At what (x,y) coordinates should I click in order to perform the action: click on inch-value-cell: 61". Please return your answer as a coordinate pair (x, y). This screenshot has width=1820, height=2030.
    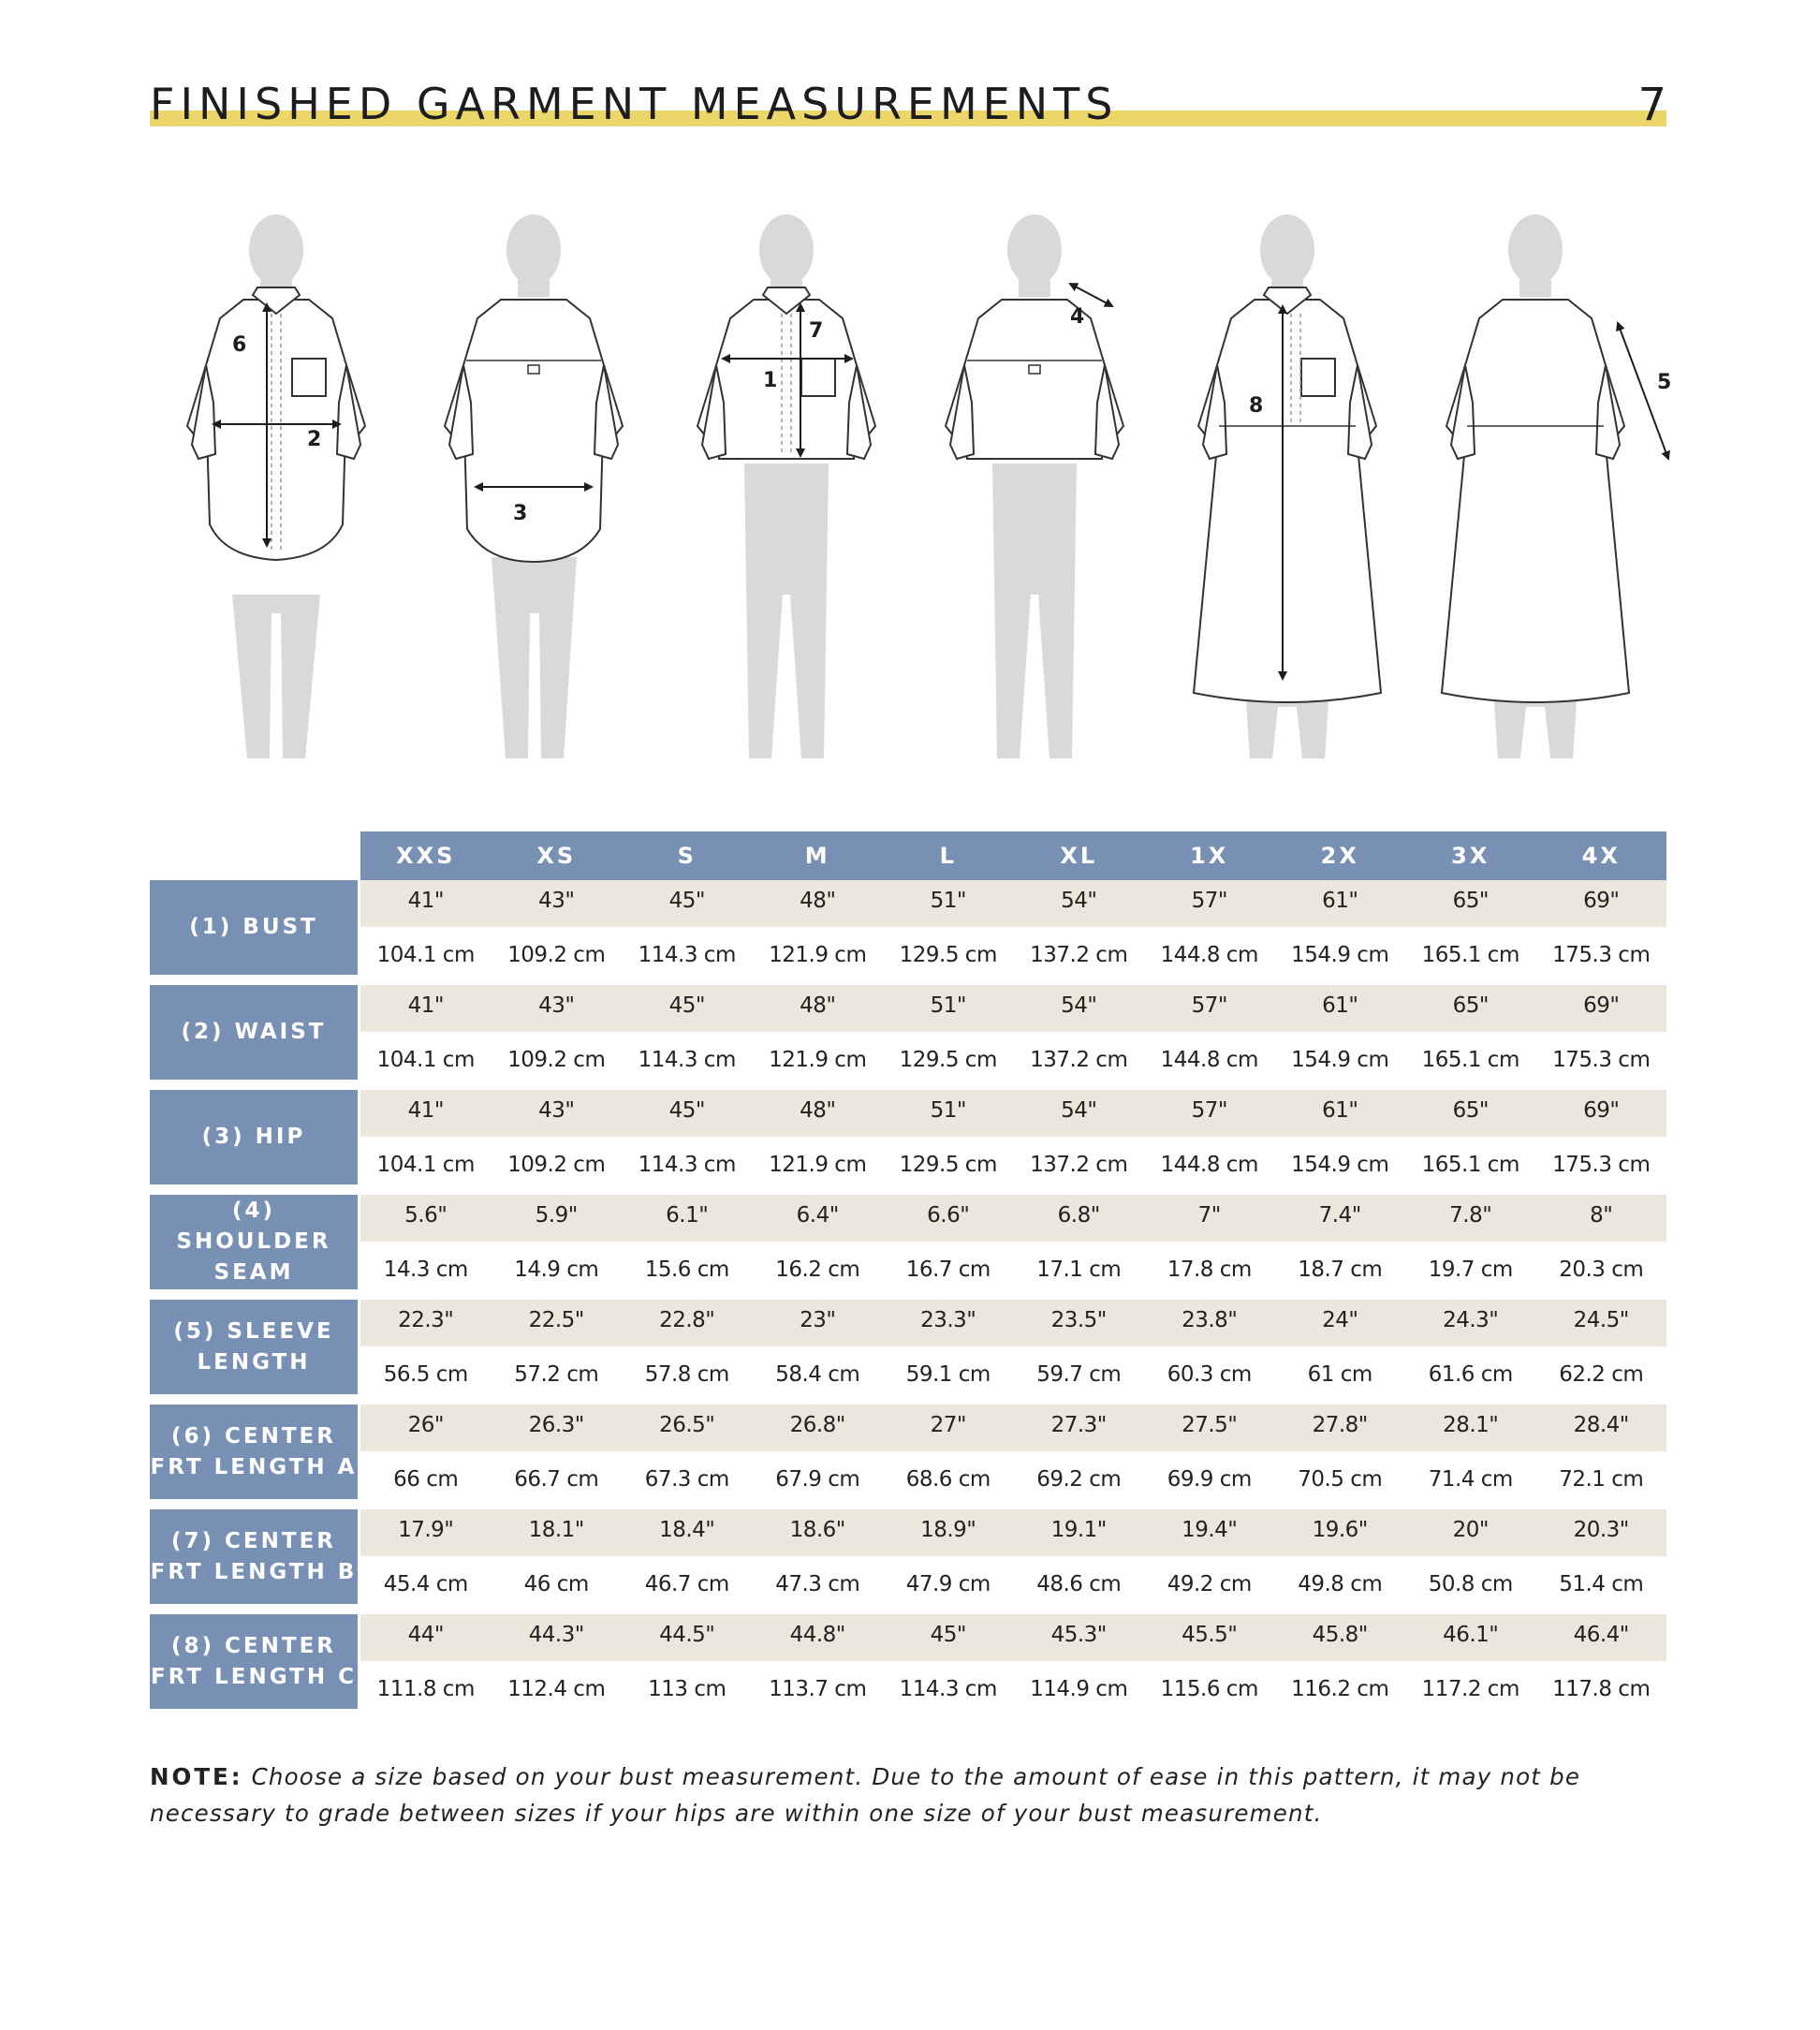
    Looking at the image, I should click on (1340, 1006).